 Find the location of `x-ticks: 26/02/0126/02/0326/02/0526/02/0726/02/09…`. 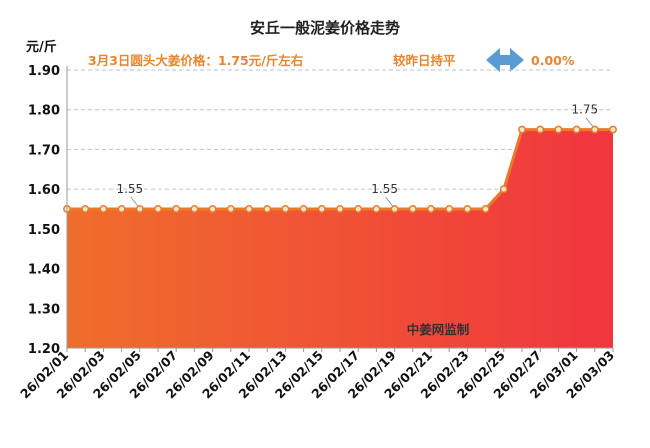

x-ticks: 26/02/0126/02/0326/02/0526/02/0726/02/09… is located at coordinates (317, 375).